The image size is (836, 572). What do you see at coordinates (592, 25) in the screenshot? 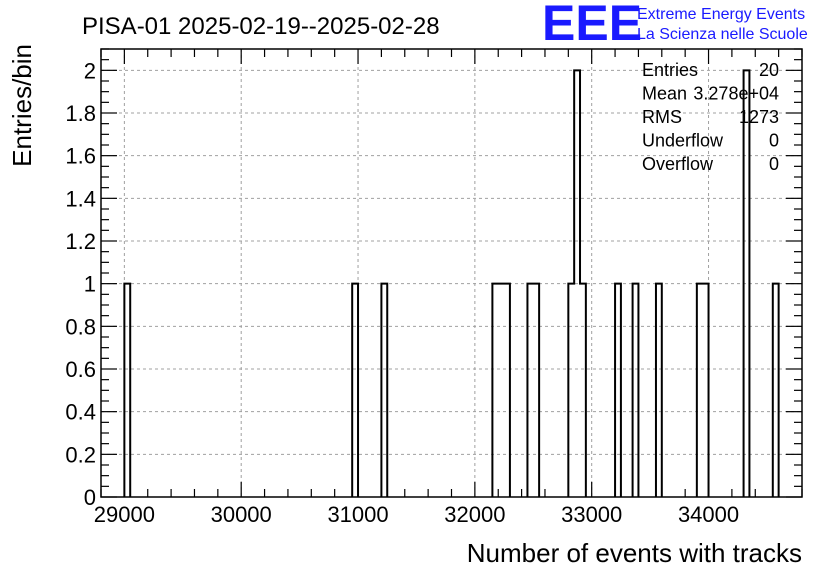
I see `eee-logo-mark: EEE` at bounding box center [592, 25].